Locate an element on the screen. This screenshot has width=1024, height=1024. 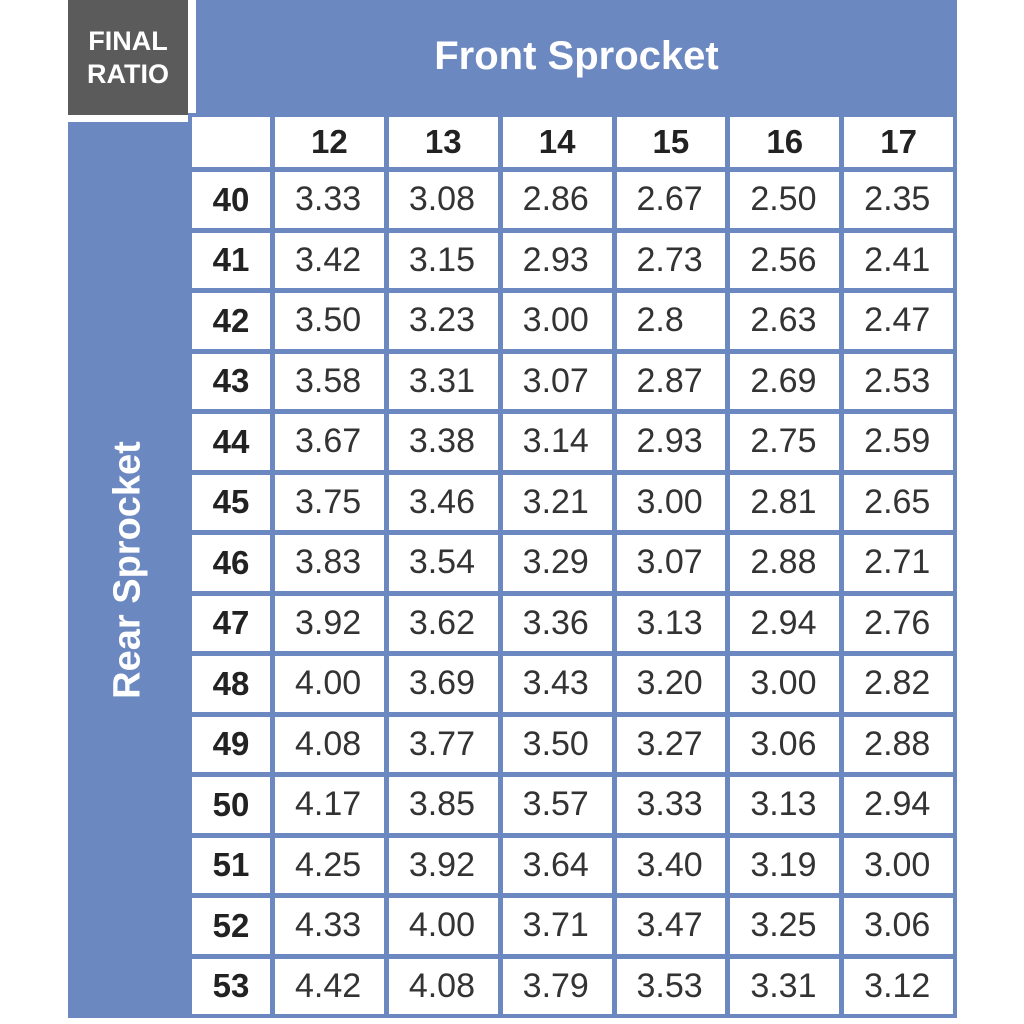
table-cell: 3.79 is located at coordinates (557, 986).